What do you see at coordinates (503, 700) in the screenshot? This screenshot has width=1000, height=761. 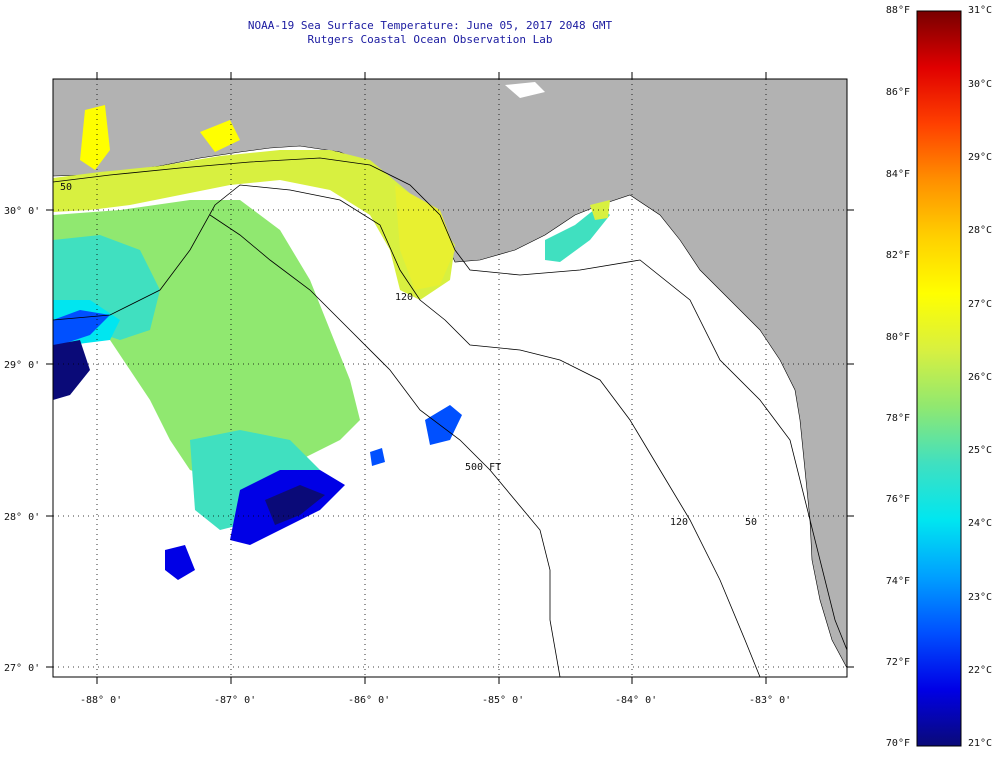 I see `lon-label: -85° 0'` at bounding box center [503, 700].